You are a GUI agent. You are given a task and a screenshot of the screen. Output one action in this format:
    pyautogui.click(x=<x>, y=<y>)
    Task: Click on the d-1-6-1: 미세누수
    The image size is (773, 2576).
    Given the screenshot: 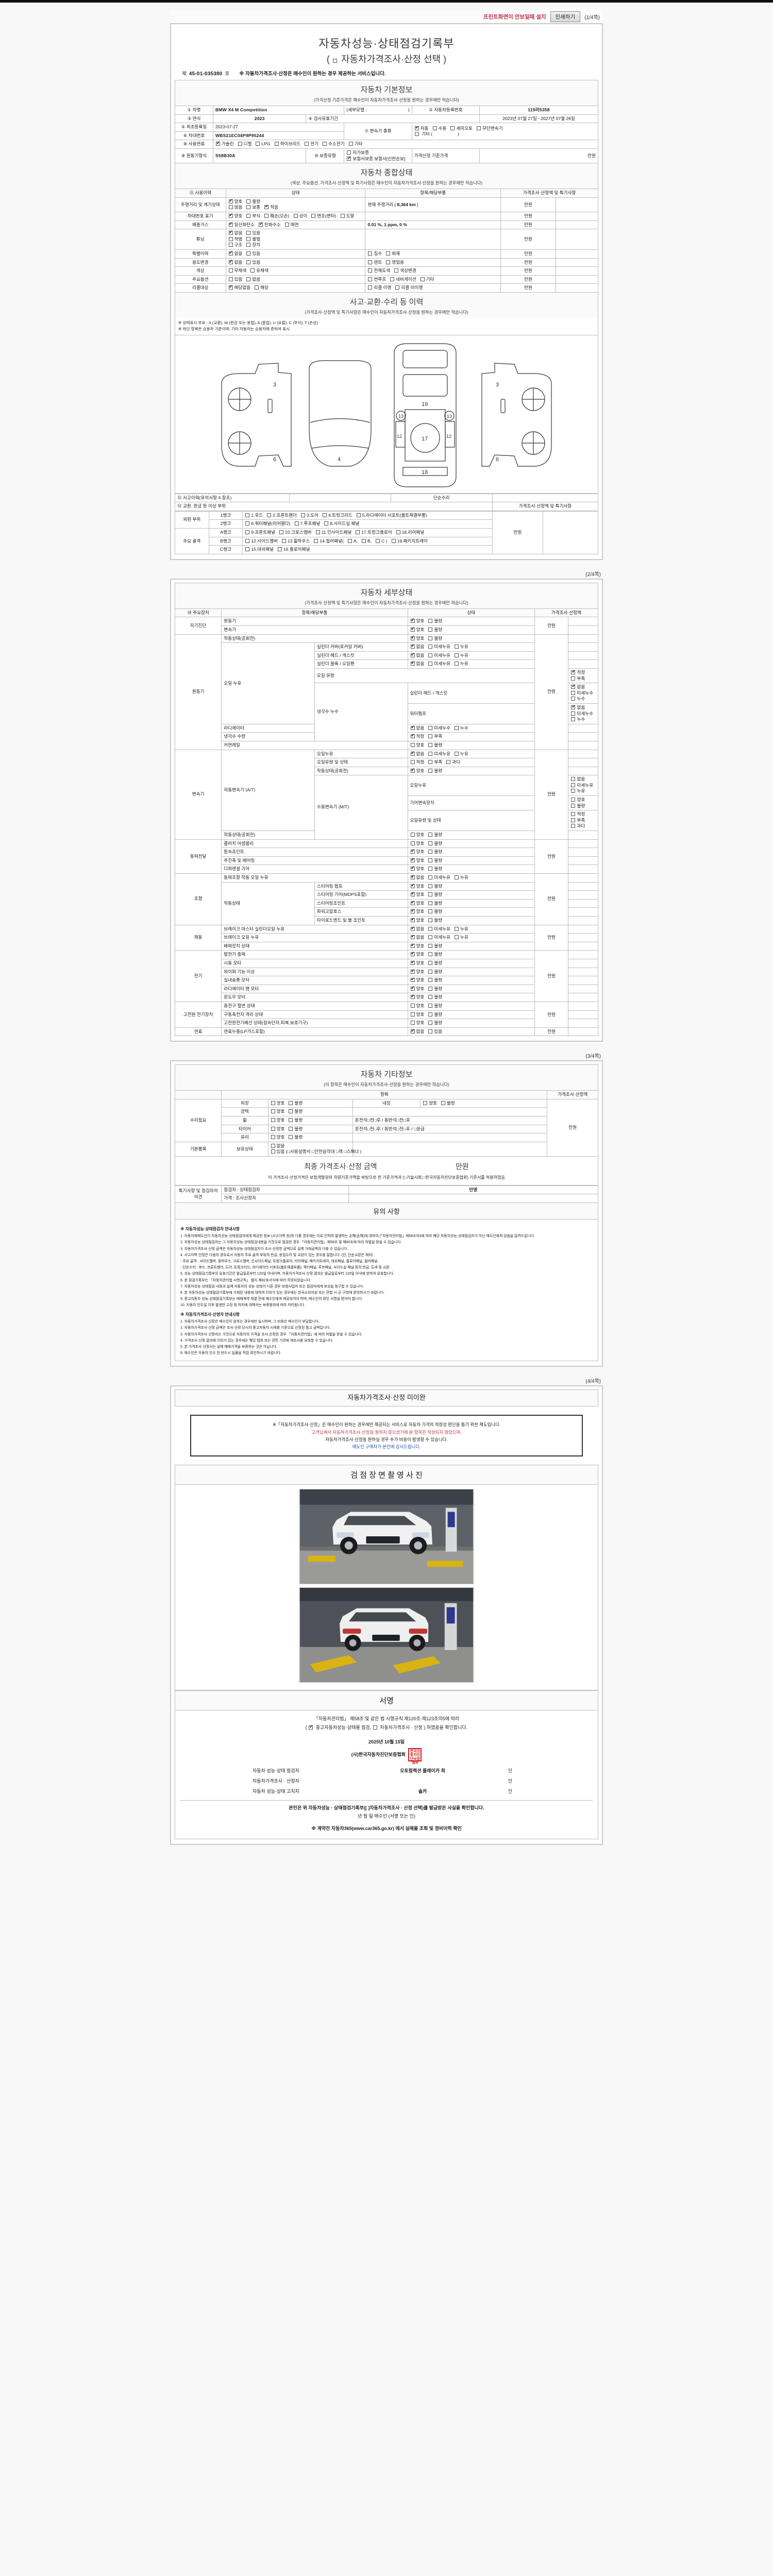 What is the action you would take?
    pyautogui.click(x=581, y=714)
    